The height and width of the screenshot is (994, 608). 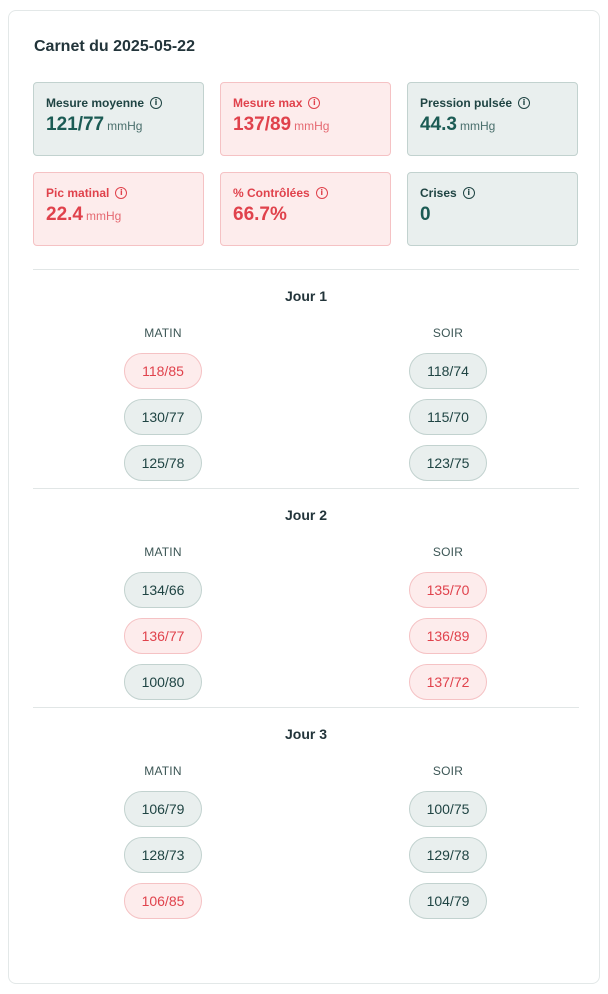 What do you see at coordinates (448, 636) in the screenshot?
I see `reading-pill: 136/89` at bounding box center [448, 636].